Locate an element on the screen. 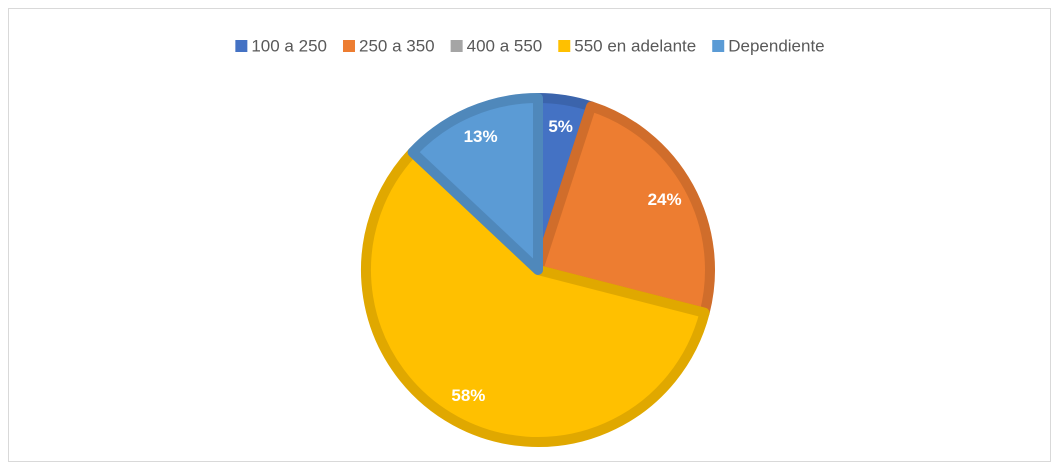 The height and width of the screenshot is (470, 1060). data-label: 13% is located at coordinates (481, 136).